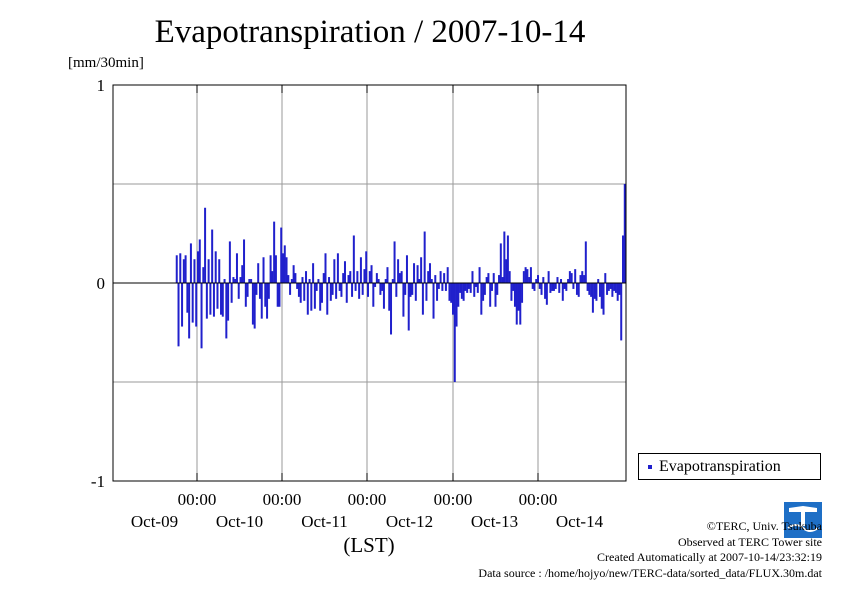 Image resolution: width=842 pixels, height=595 pixels. I want to click on x-date-label: Oct-13, so click(494, 521).